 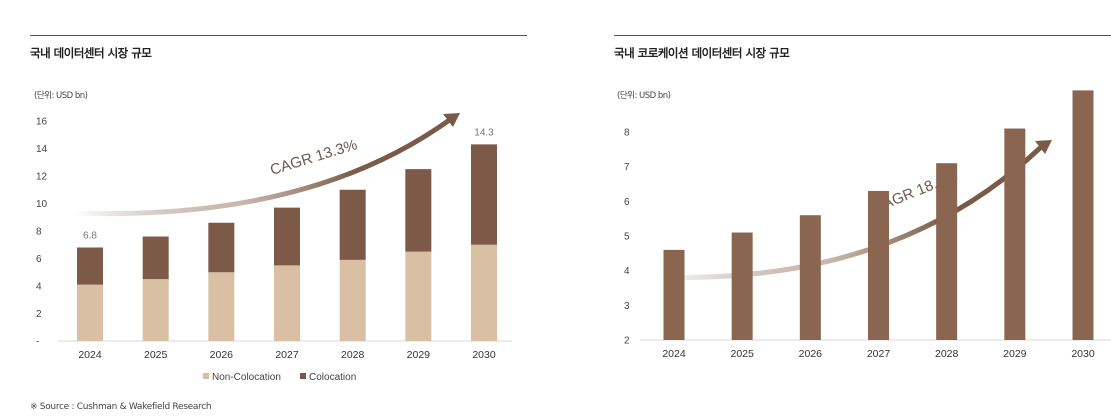 I want to click on bar-non-colocation-2026, so click(x=221, y=306).